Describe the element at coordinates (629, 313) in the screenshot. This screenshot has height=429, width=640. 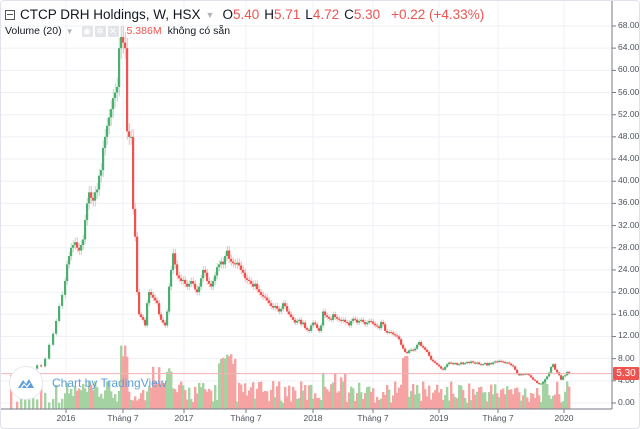
I see `price-tick-label: 16.00` at that location.